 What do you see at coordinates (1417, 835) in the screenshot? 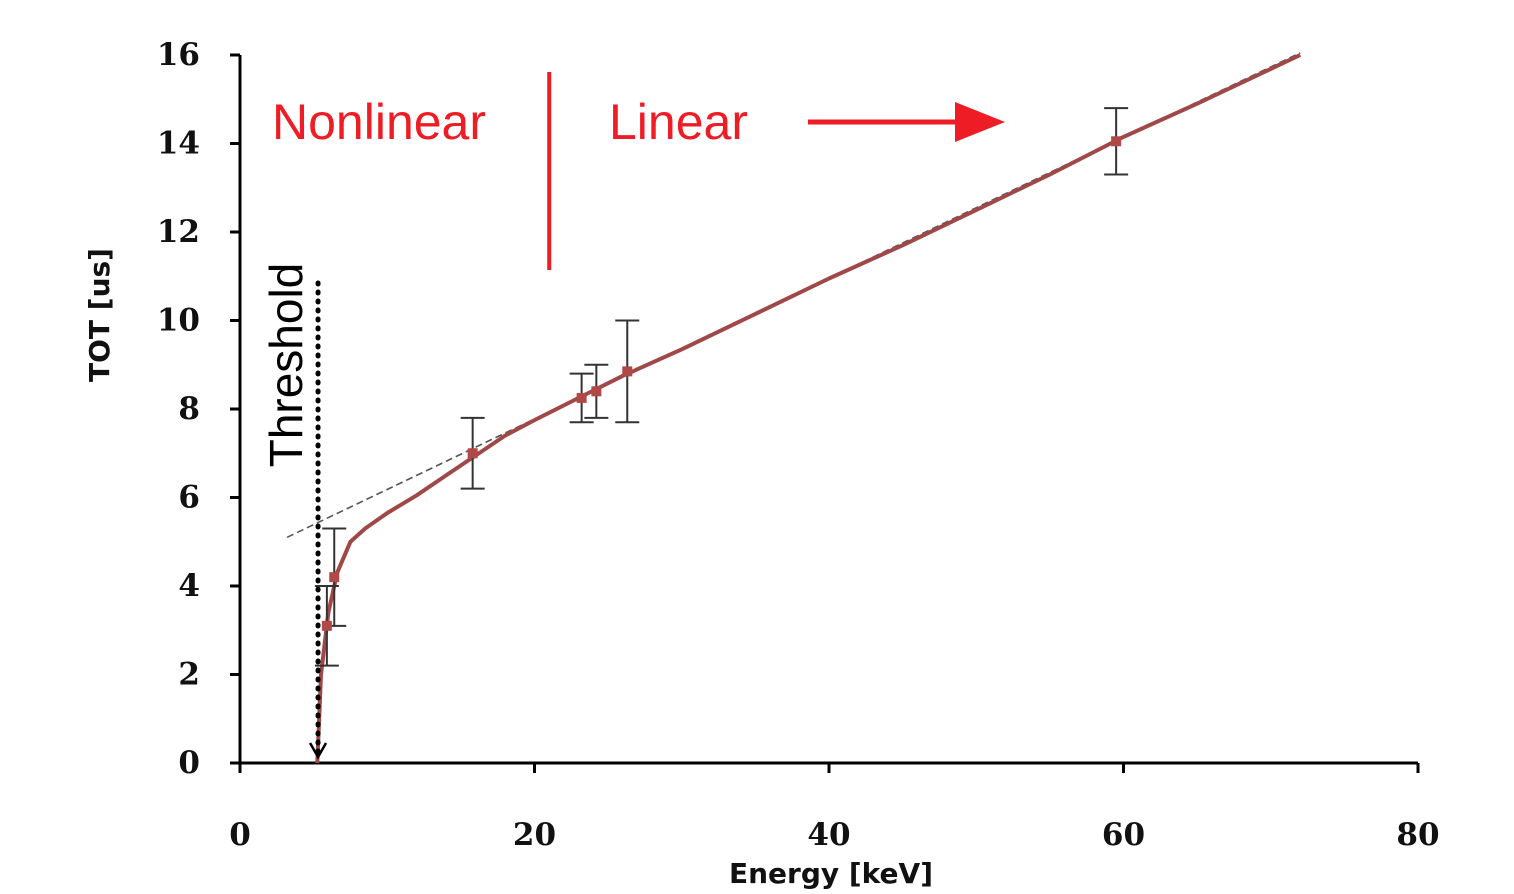
I see `x-tick-label: 80` at bounding box center [1417, 835].